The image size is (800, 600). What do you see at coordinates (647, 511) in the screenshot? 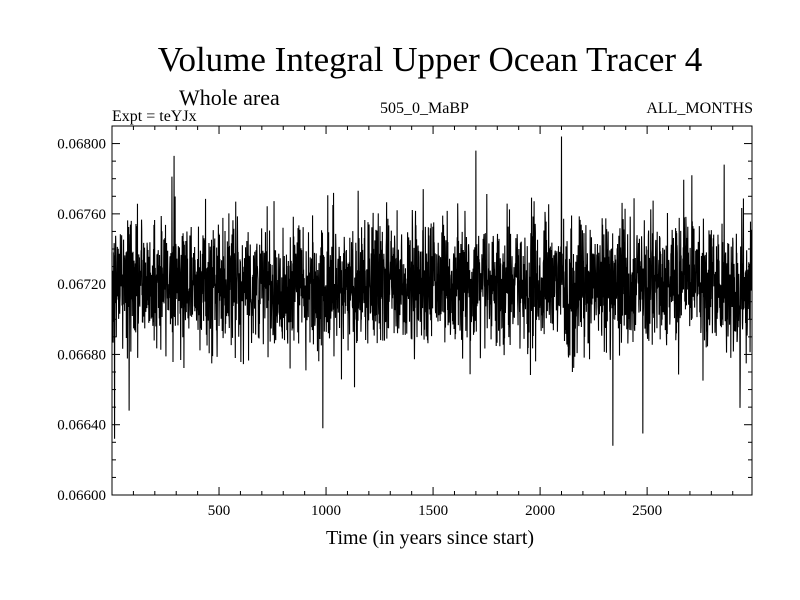
I see `x-tick-label: 2500` at bounding box center [647, 511].